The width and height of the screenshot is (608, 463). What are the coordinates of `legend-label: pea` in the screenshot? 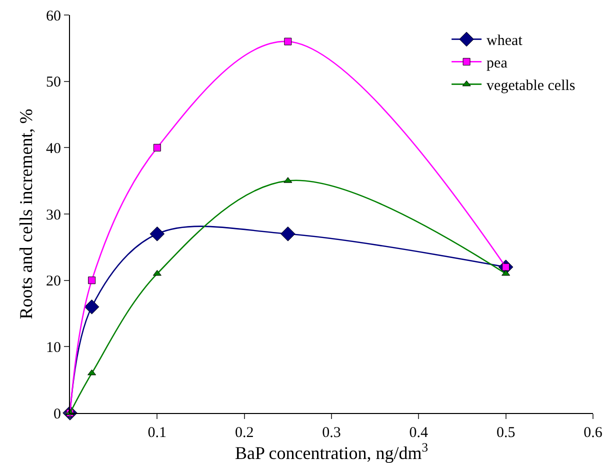 It's located at (497, 64).